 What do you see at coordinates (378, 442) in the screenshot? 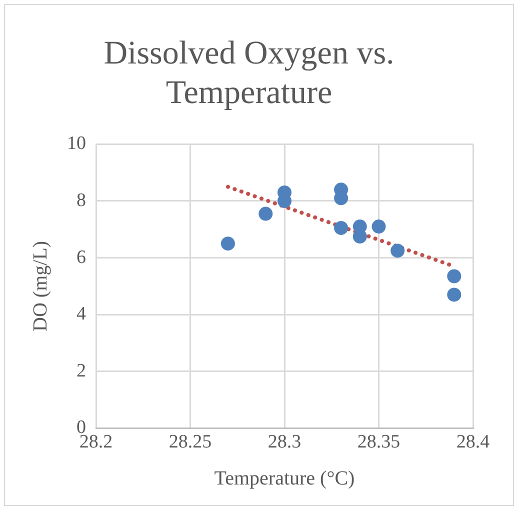
I see `x-tick-label: 28.35` at bounding box center [378, 442].